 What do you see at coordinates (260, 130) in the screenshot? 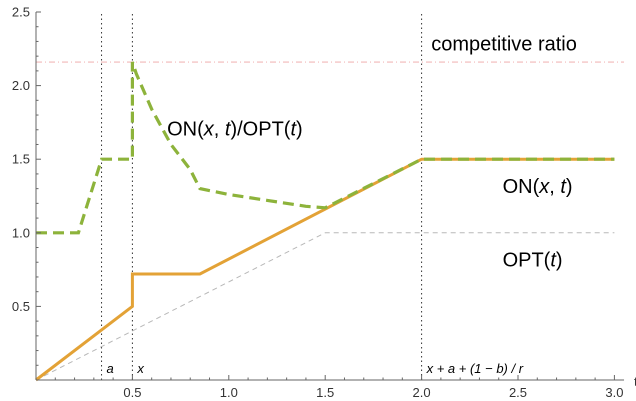
I see `label-part: )/OPT(` at bounding box center [260, 130].